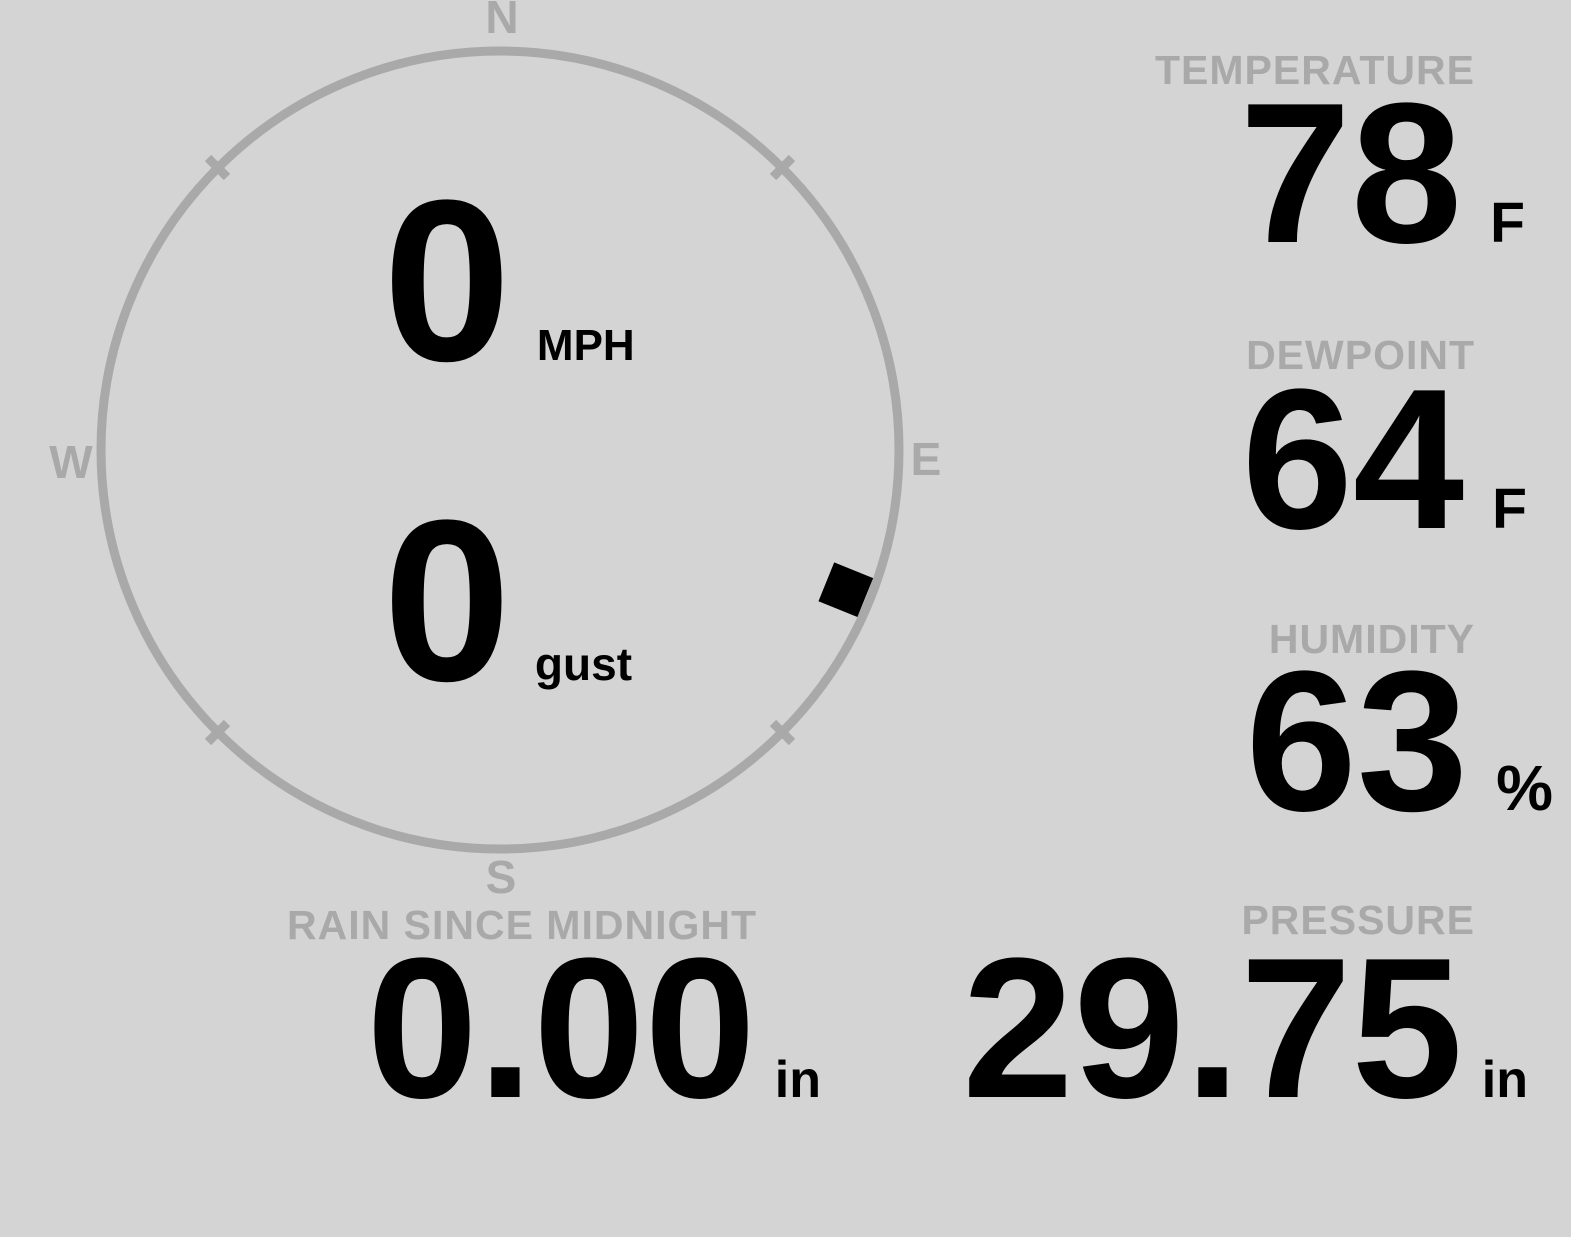 This screenshot has height=1237, width=1571. What do you see at coordinates (1371, 639) in the screenshot?
I see `humidity-label: HUMIDITY` at bounding box center [1371, 639].